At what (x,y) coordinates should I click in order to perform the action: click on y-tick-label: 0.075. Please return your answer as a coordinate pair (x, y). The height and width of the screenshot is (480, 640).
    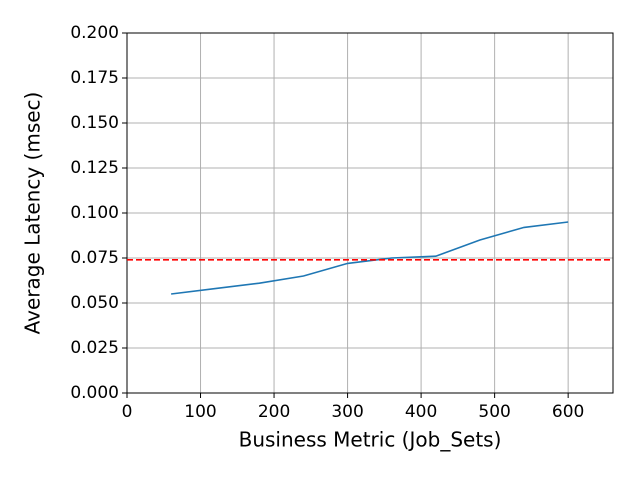
    Looking at the image, I should click on (94, 258).